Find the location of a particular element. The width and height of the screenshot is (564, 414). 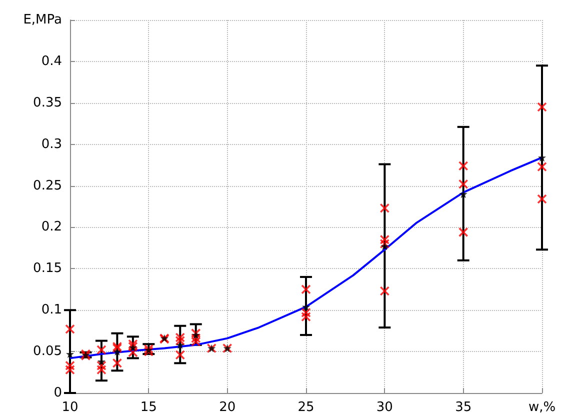

x-tick-label: 15 is located at coordinates (148, 407).